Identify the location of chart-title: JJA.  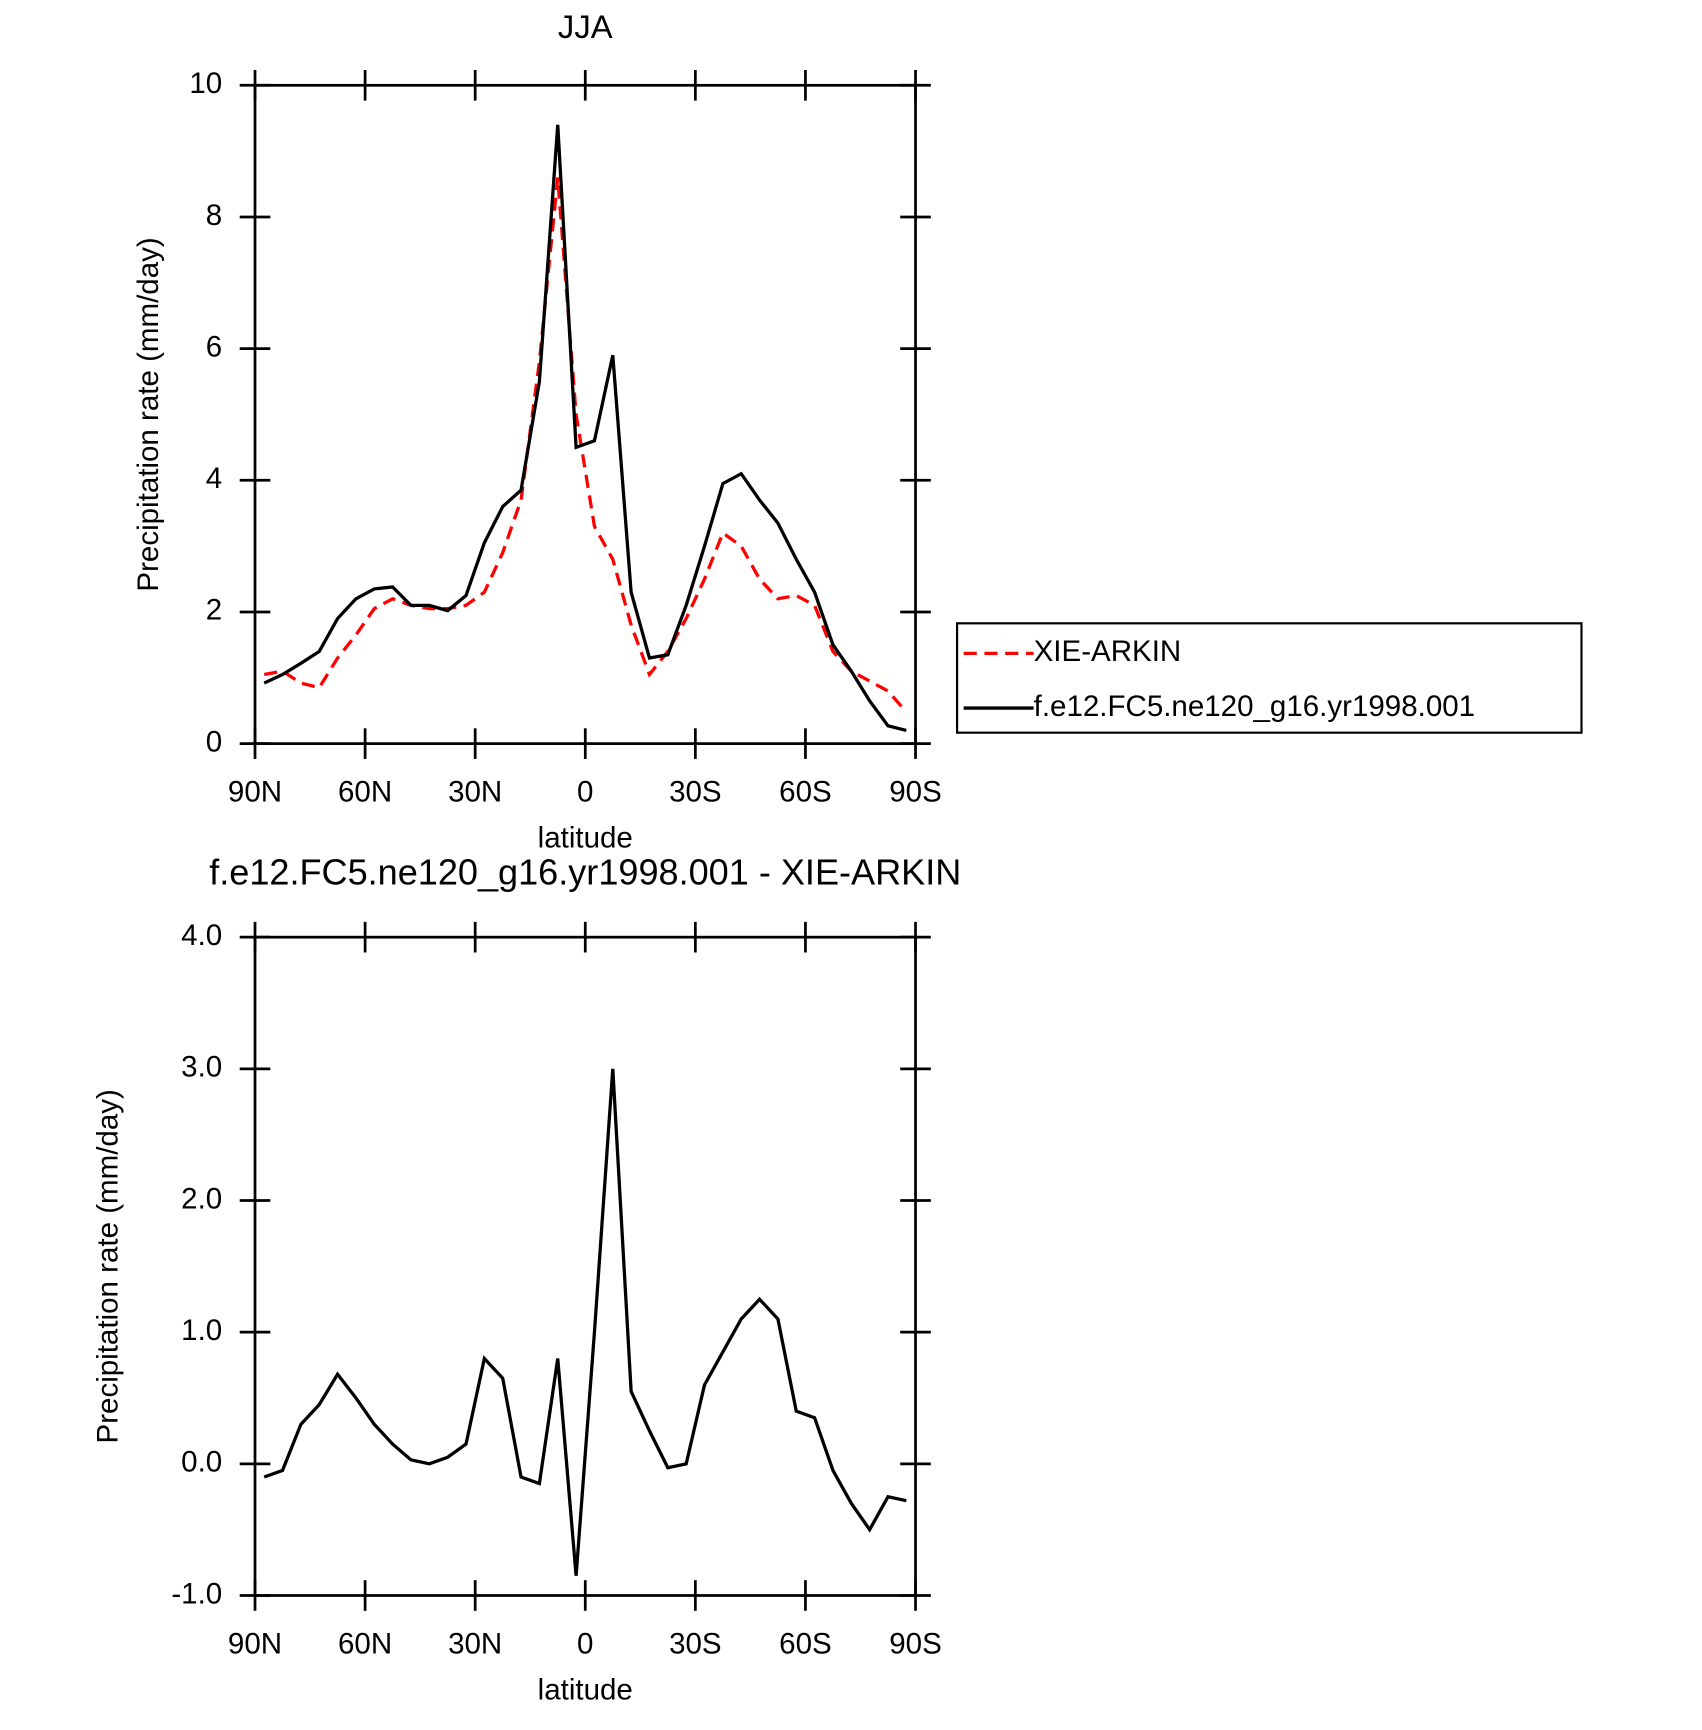
(585, 26).